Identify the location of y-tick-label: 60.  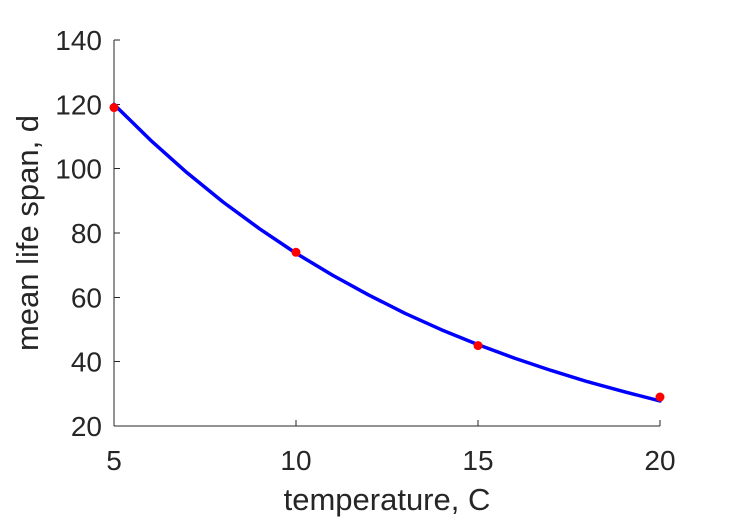
(86, 297).